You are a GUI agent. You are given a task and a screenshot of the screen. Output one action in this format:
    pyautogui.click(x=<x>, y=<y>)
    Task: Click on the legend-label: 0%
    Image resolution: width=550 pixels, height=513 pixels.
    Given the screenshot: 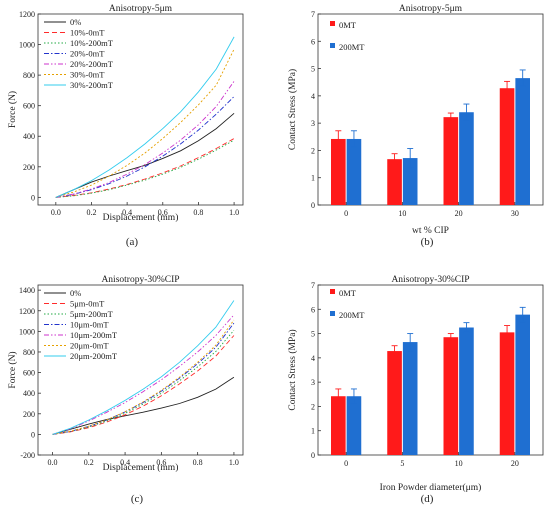 What is the action you would take?
    pyautogui.click(x=75, y=22)
    